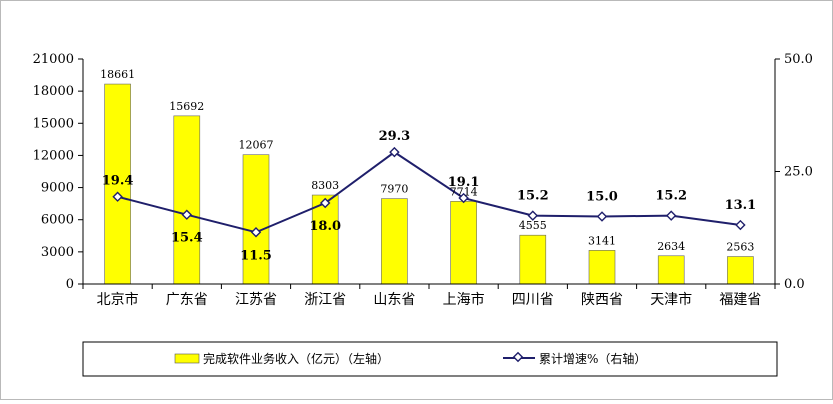  What do you see at coordinates (57, 252) in the screenshot?
I see `left-tick-label: 3000` at bounding box center [57, 252].